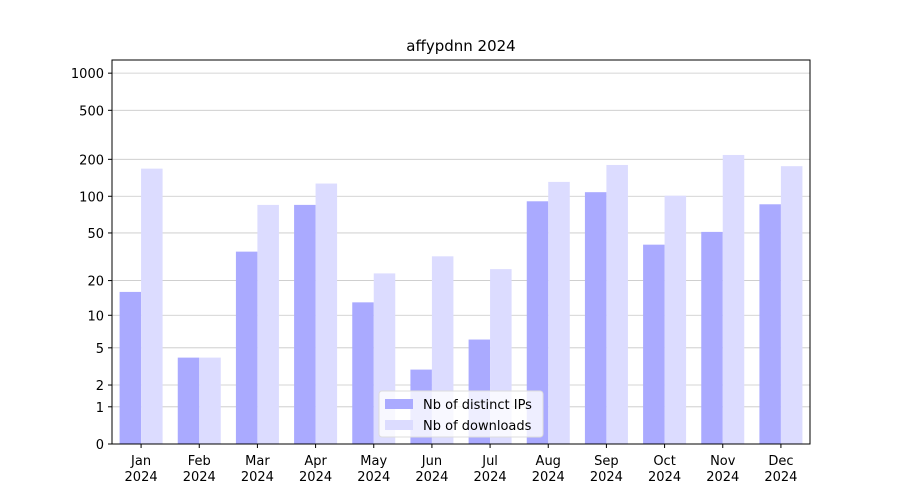 The image size is (900, 504). Describe the element at coordinates (87, 74) in the screenshot. I see `y-tick-label: 1000` at that location.